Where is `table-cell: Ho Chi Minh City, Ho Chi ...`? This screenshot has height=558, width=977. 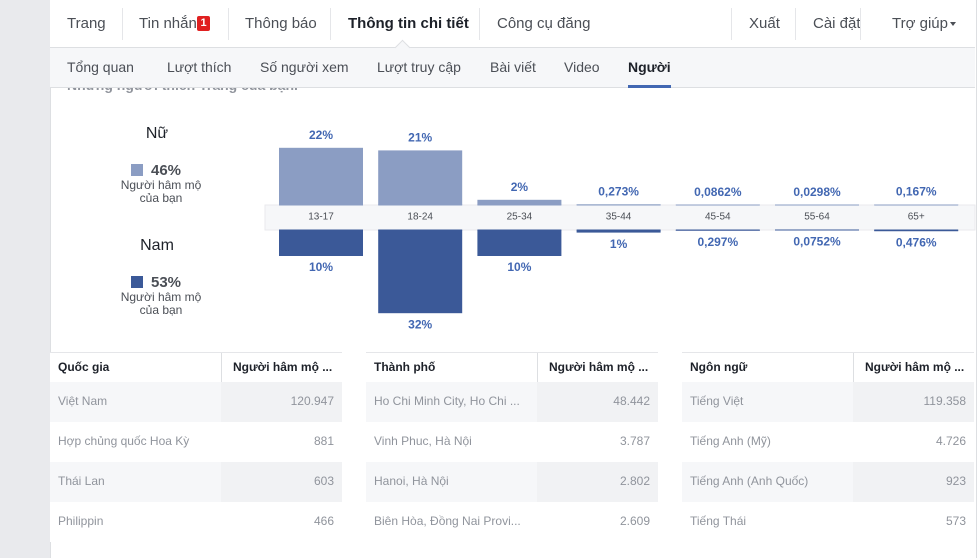
table-cell: Ho Chi Minh City, Ho Chi ... is located at coordinates (447, 401).